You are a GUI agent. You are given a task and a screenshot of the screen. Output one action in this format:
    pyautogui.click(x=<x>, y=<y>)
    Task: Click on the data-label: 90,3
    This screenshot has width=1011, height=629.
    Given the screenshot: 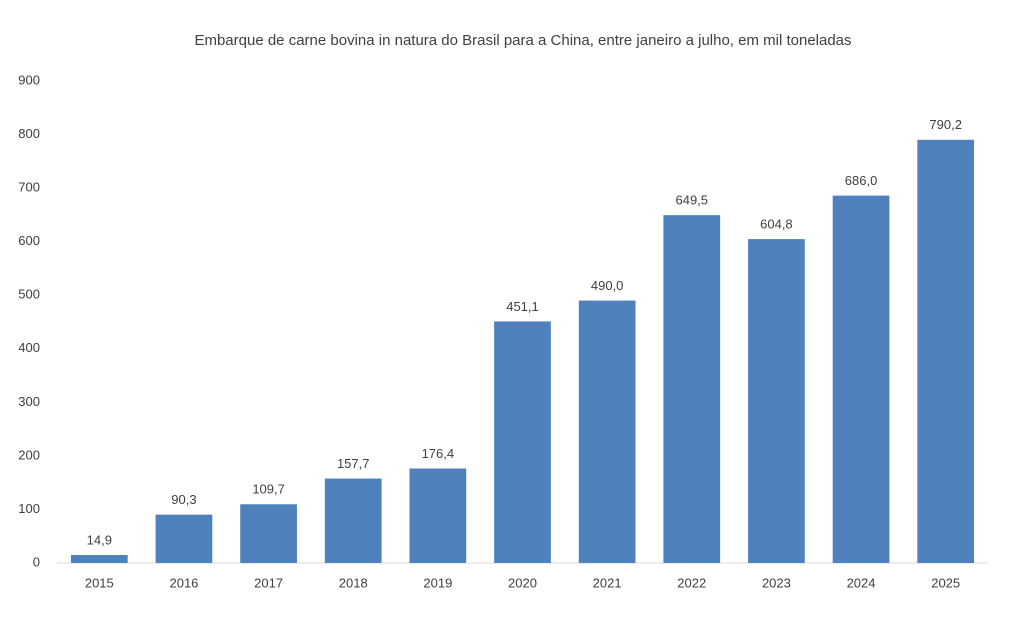 What is the action you would take?
    pyautogui.click(x=183, y=499)
    